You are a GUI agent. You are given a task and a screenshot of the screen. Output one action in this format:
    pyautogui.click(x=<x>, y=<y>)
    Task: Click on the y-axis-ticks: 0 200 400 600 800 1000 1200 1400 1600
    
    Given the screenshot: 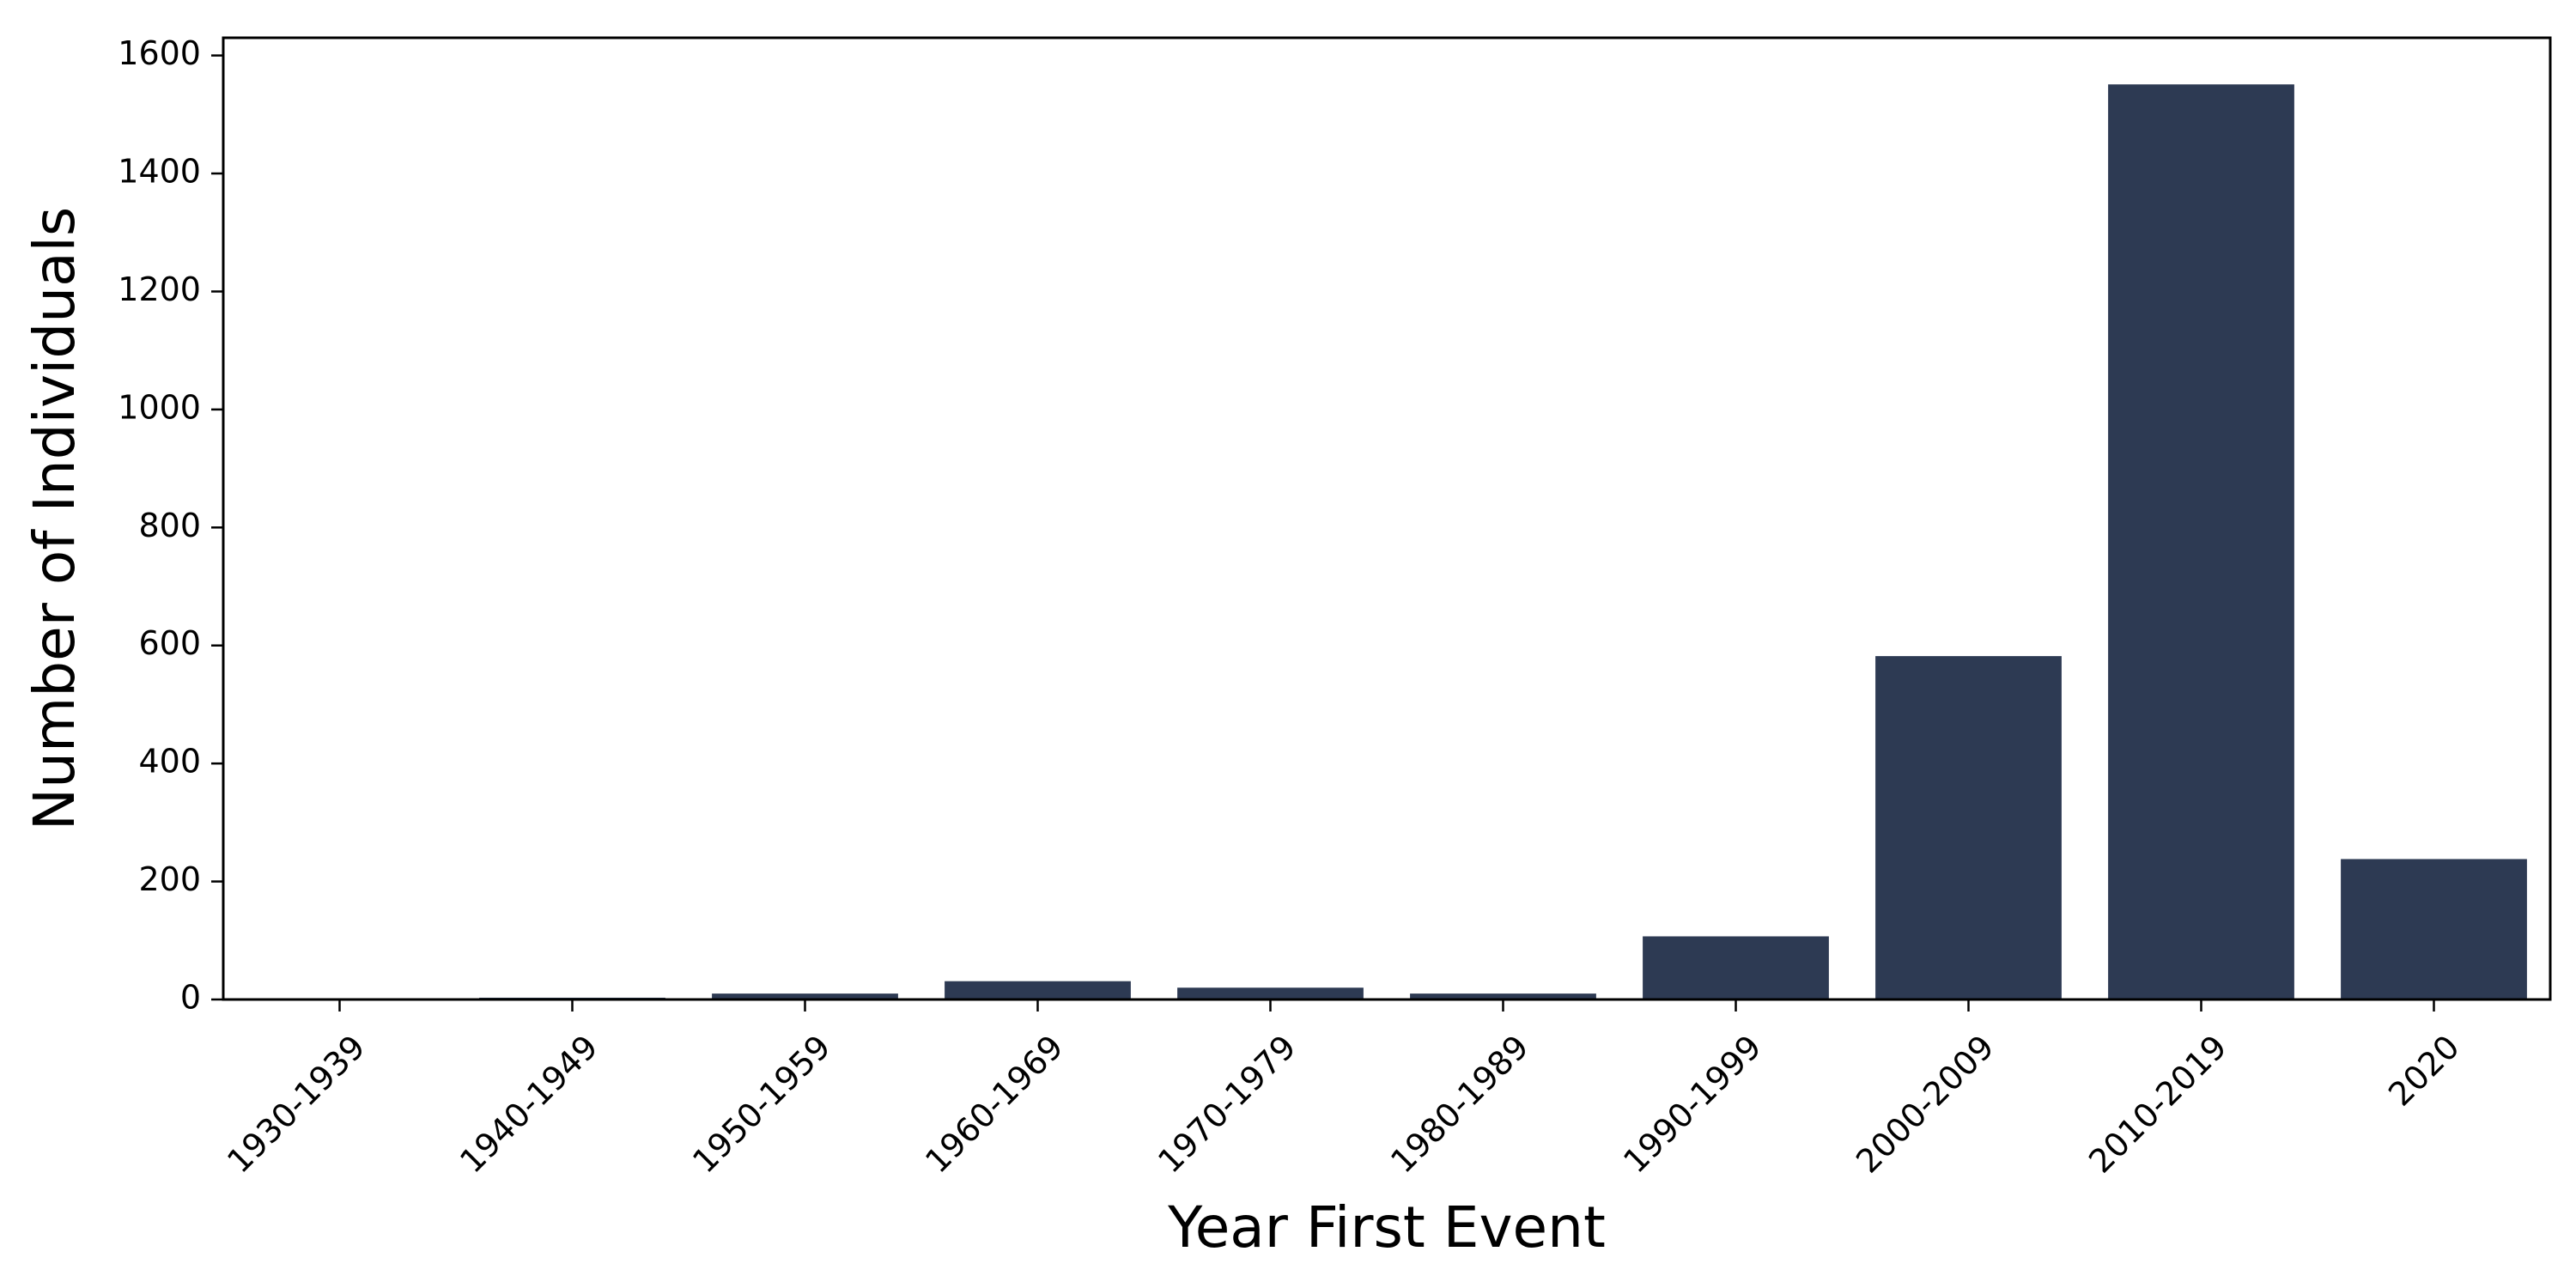 What is the action you would take?
    pyautogui.click(x=170, y=525)
    